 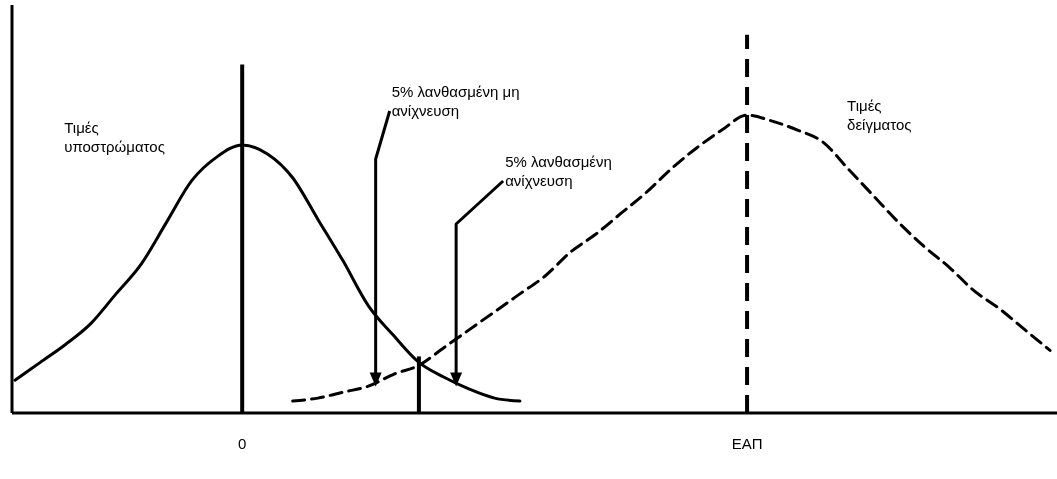 What do you see at coordinates (114, 136) in the screenshot?
I see `text: Τιμές υποστρώματος` at bounding box center [114, 136].